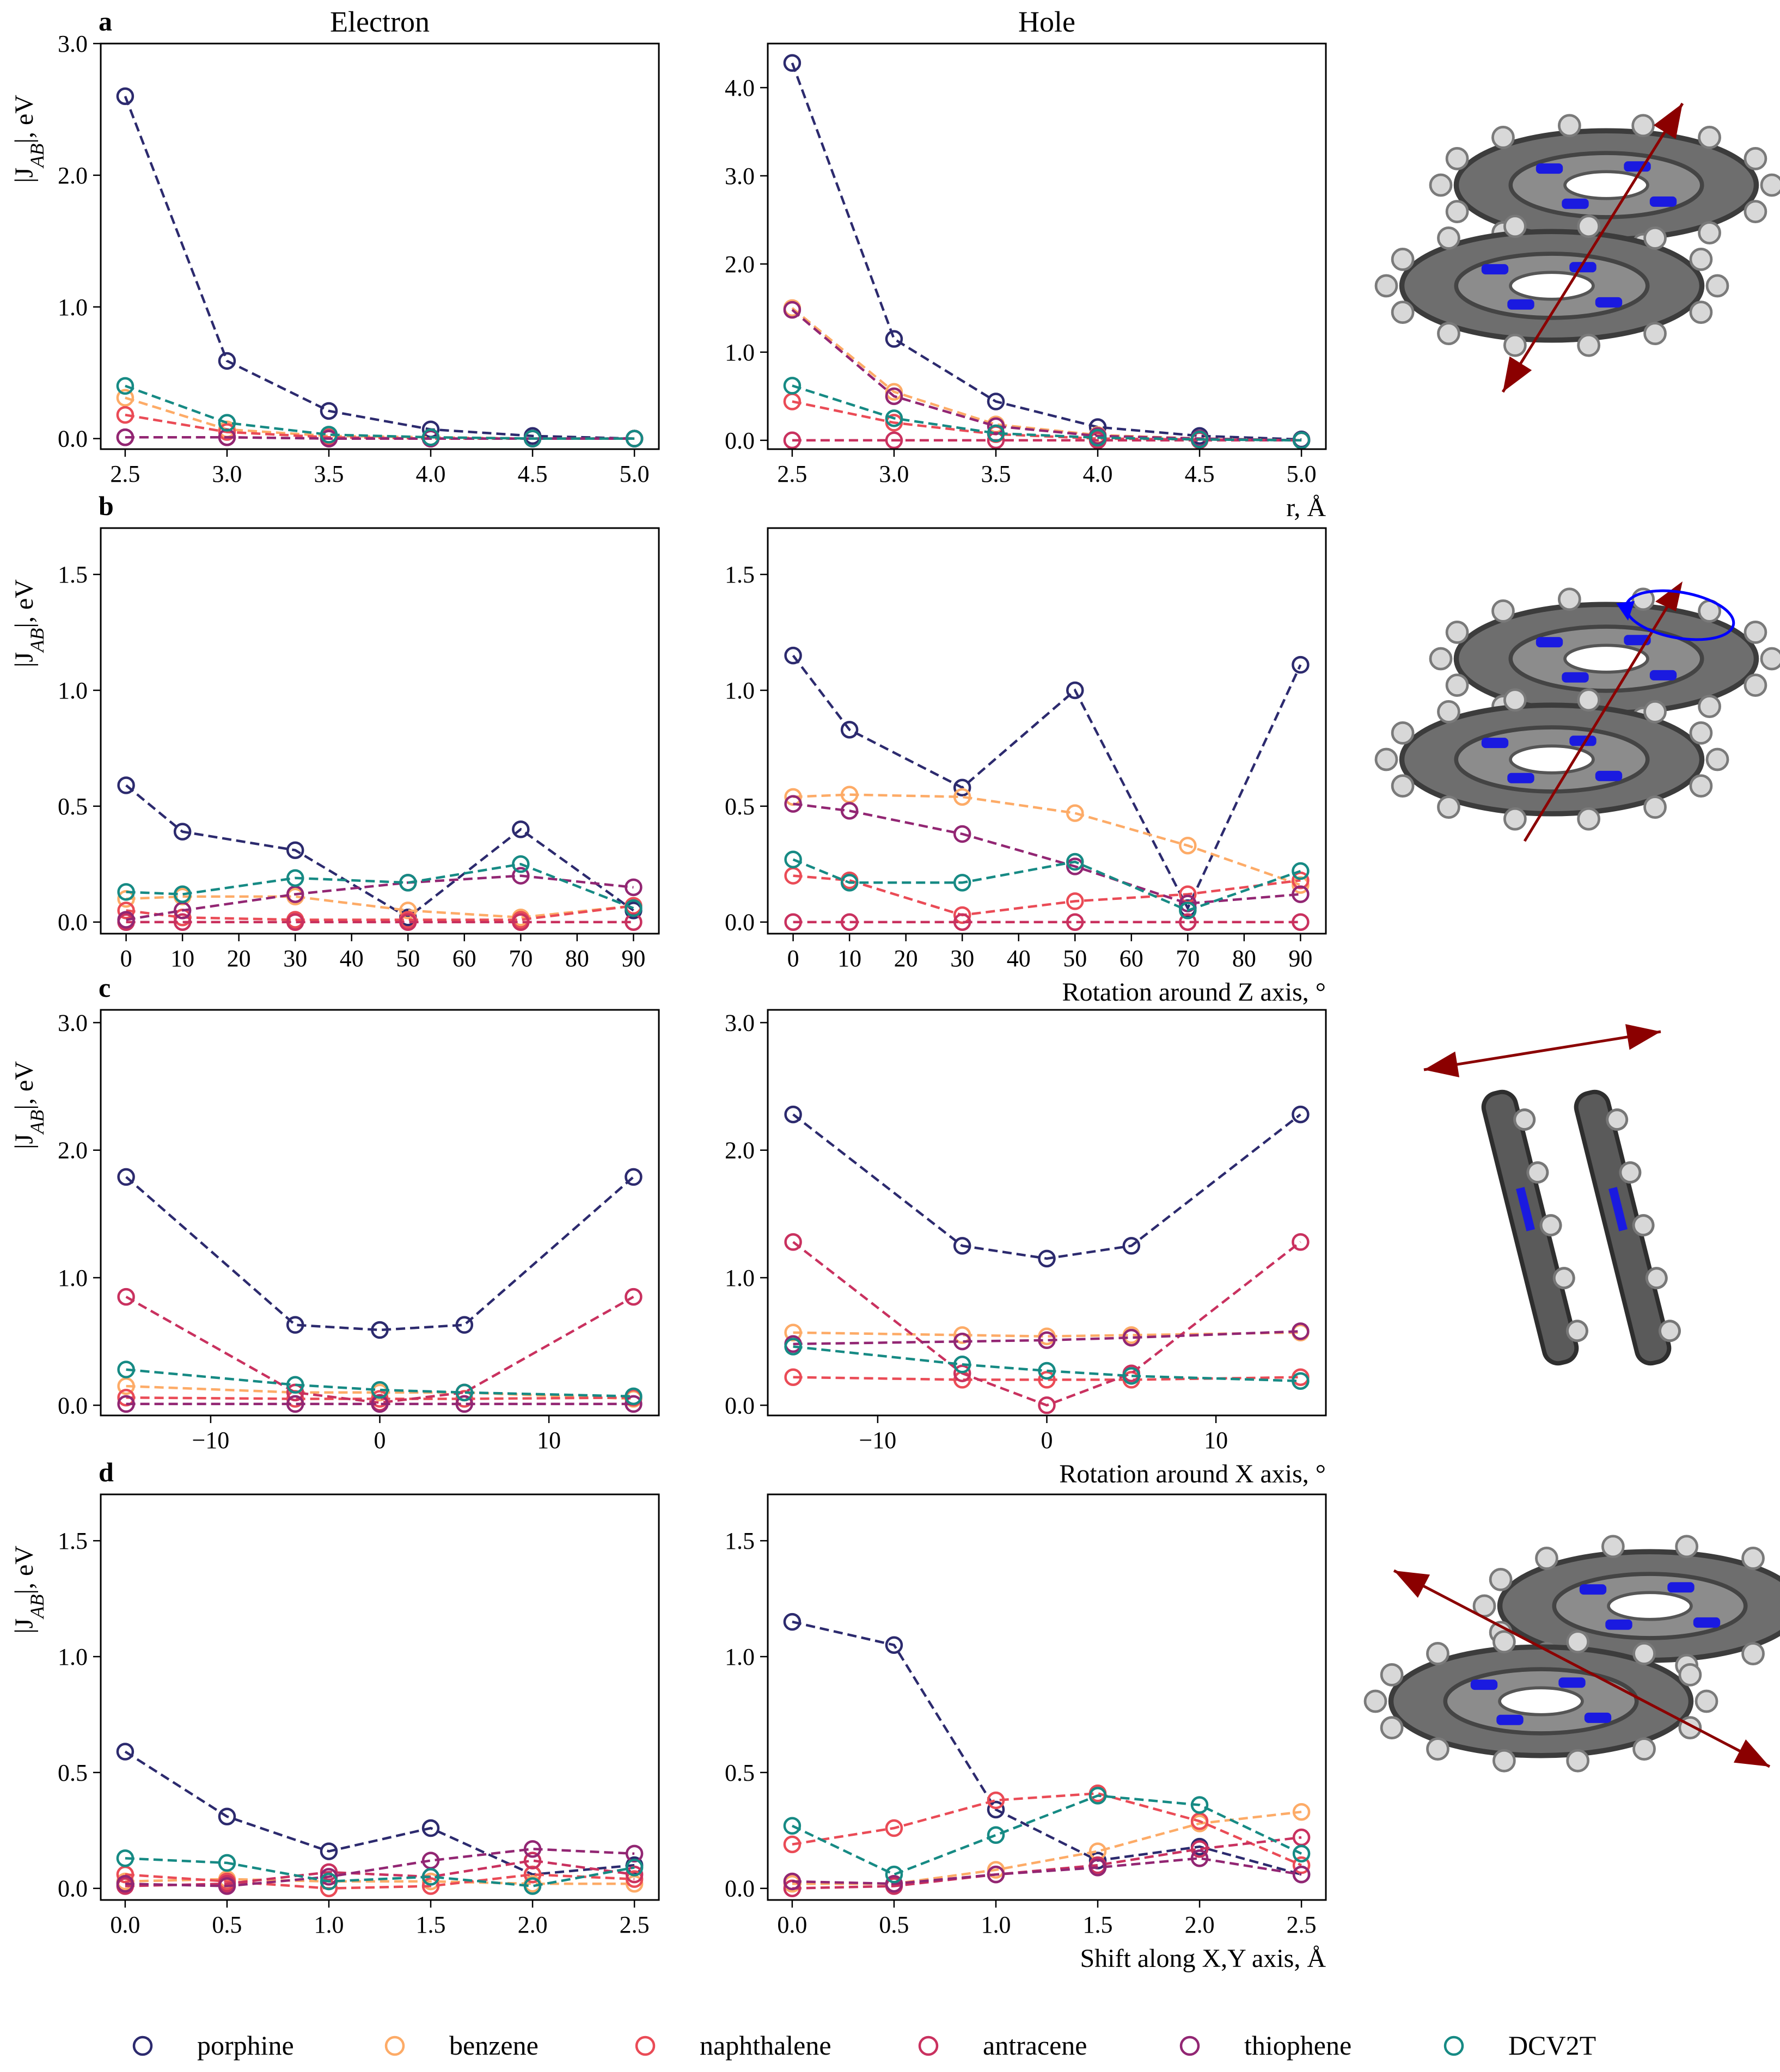 This screenshot has width=1780, height=2072. What do you see at coordinates (766, 2045) in the screenshot?
I see `legend-label-naphthalene: naphthalene` at bounding box center [766, 2045].